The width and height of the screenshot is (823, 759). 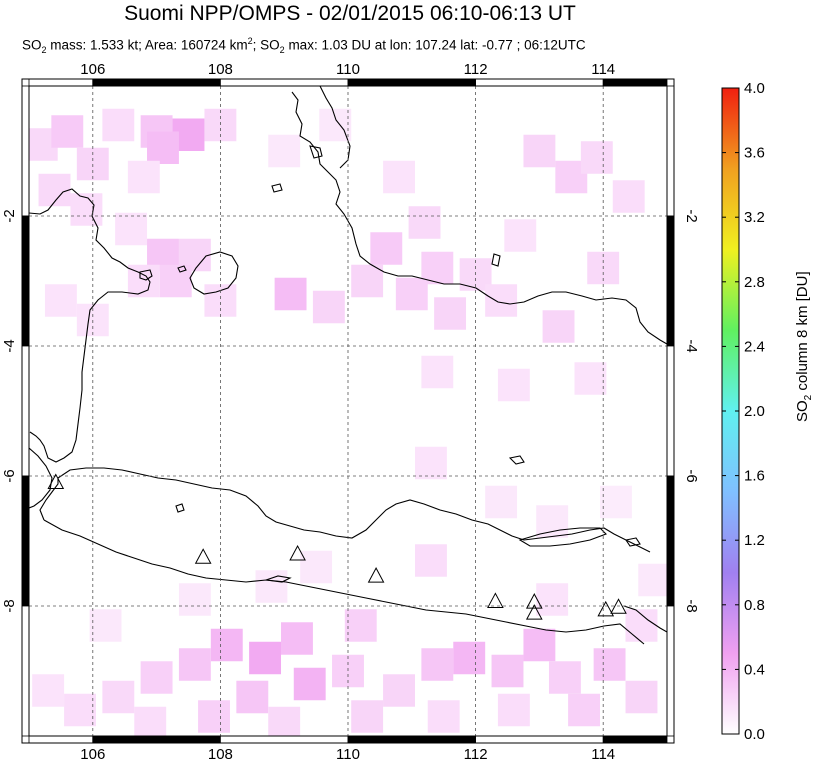 I want to click on colorbar-tick-label: 1.6, so click(x=754, y=476).